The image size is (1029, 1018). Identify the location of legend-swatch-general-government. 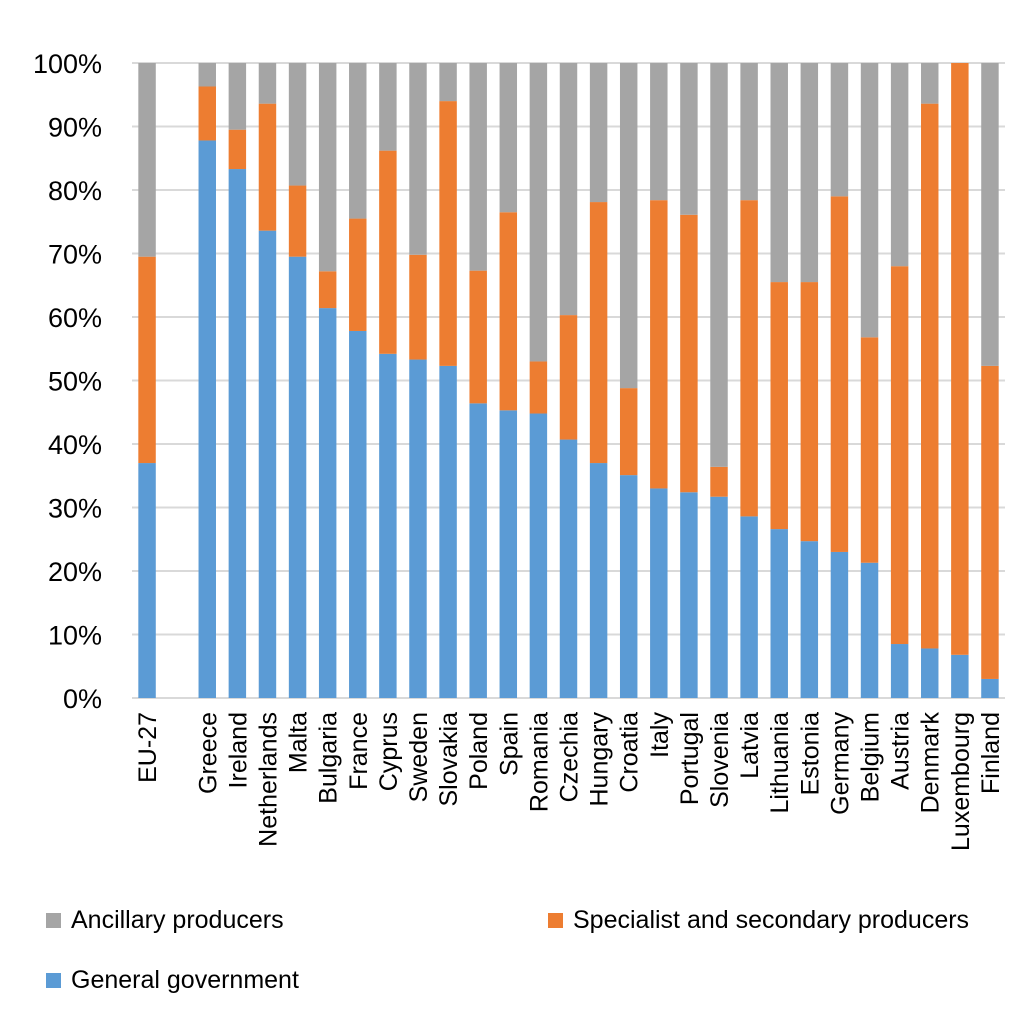
(53, 980).